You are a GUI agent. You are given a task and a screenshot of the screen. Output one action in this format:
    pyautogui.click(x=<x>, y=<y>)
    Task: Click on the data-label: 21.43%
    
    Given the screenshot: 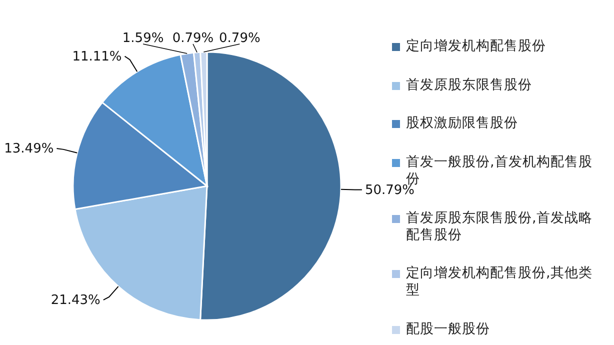 What is the action you would take?
    pyautogui.click(x=75, y=300)
    